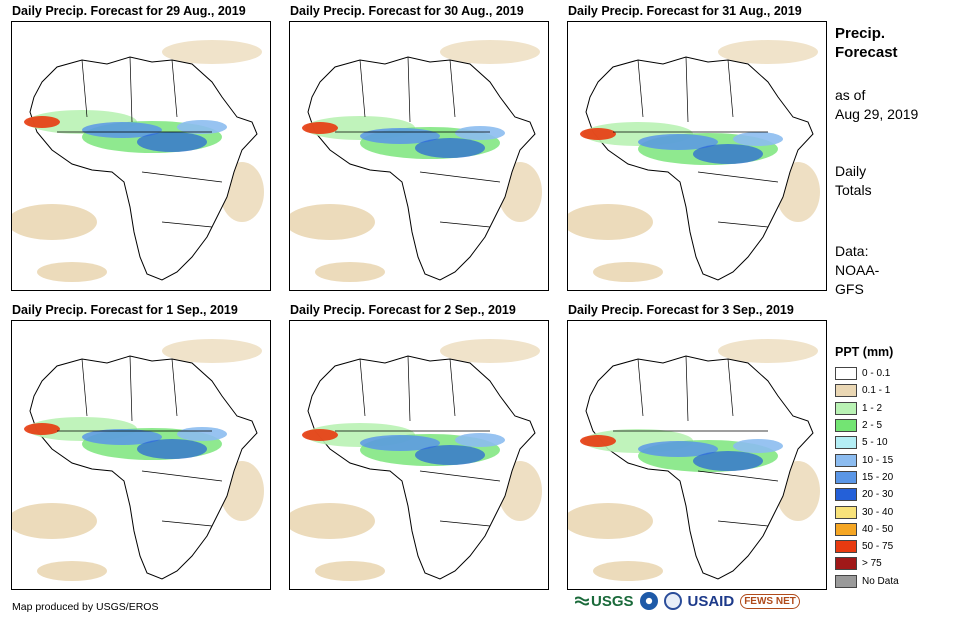  I want to click on legend-label: 30 - 40, so click(878, 512).